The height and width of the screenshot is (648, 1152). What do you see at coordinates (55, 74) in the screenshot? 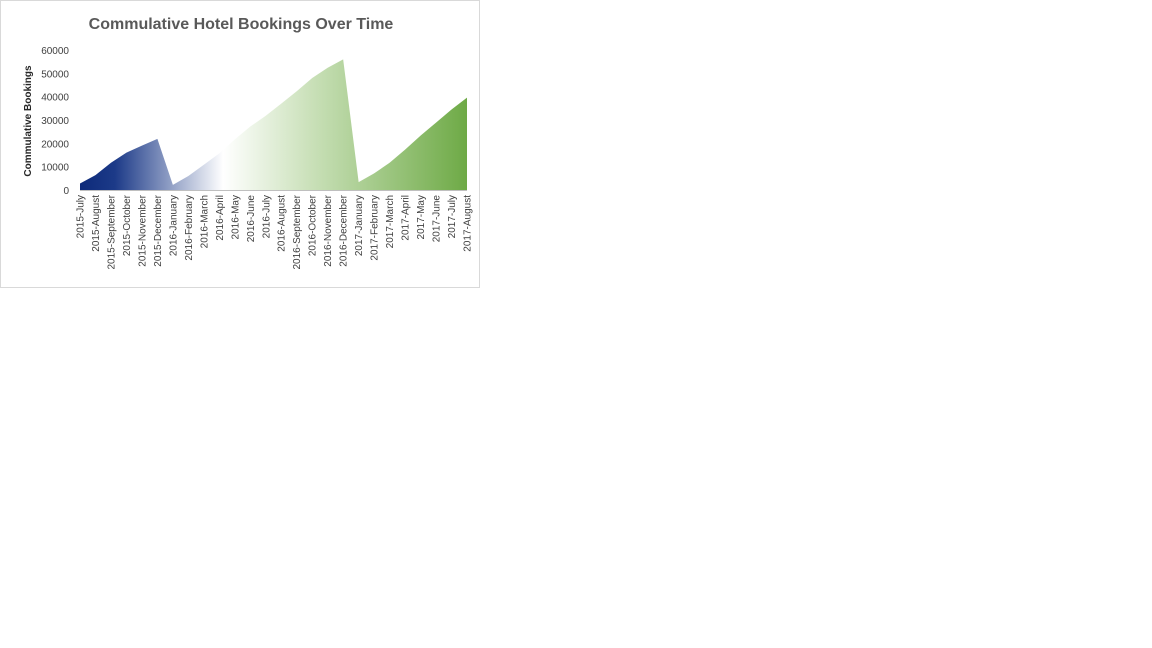
I see `y-tick-label: 50000` at bounding box center [55, 74].